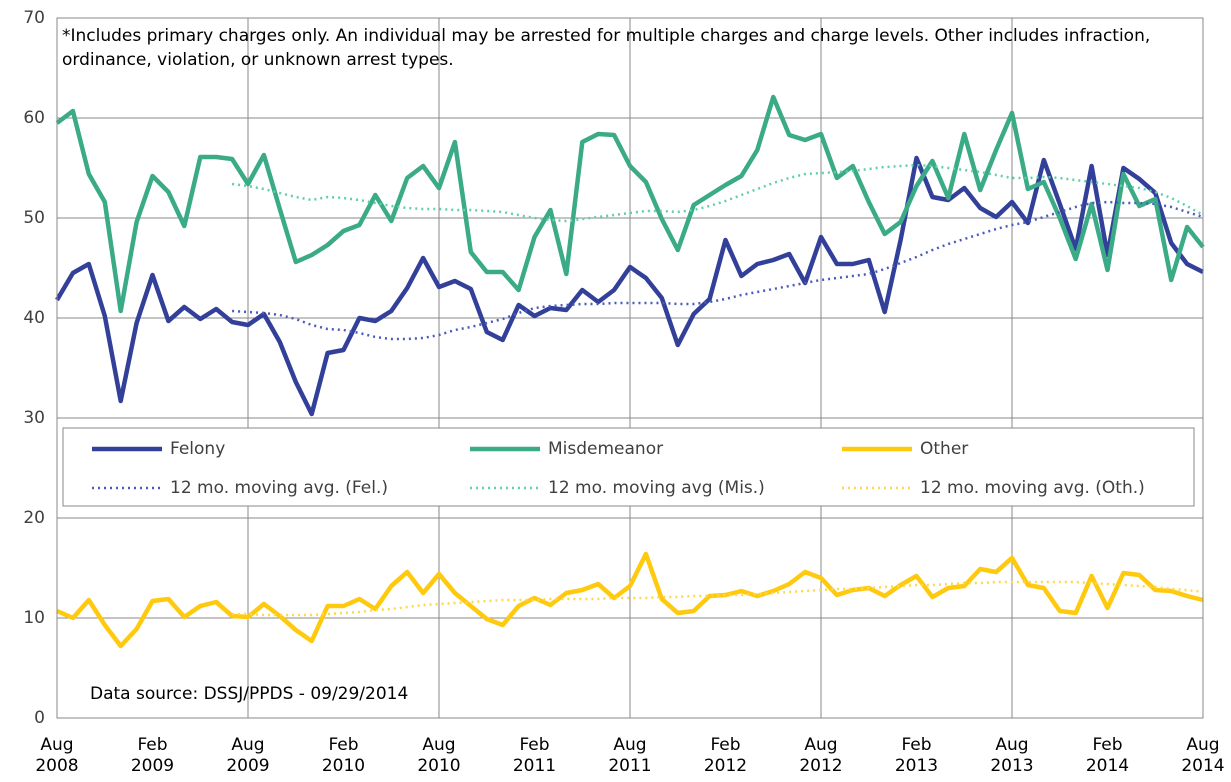 This screenshot has height=782, width=1231. I want to click on x-tick-label: Feb 2010, so click(343, 755).